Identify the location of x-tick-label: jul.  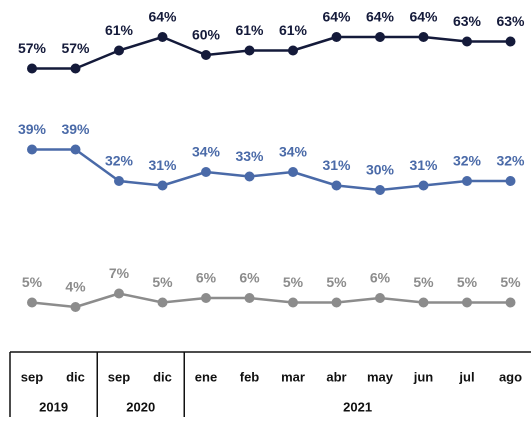
(466, 376).